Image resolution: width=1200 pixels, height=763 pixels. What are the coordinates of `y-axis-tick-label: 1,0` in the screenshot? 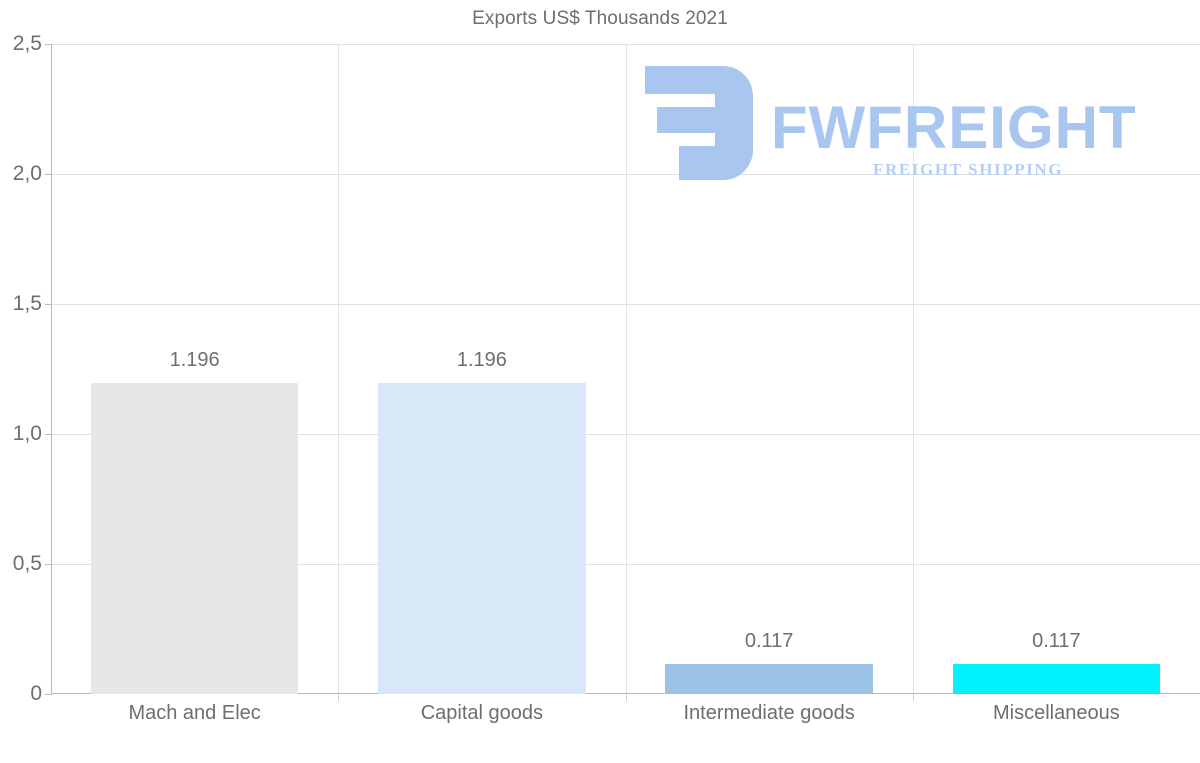 It's located at (27, 433).